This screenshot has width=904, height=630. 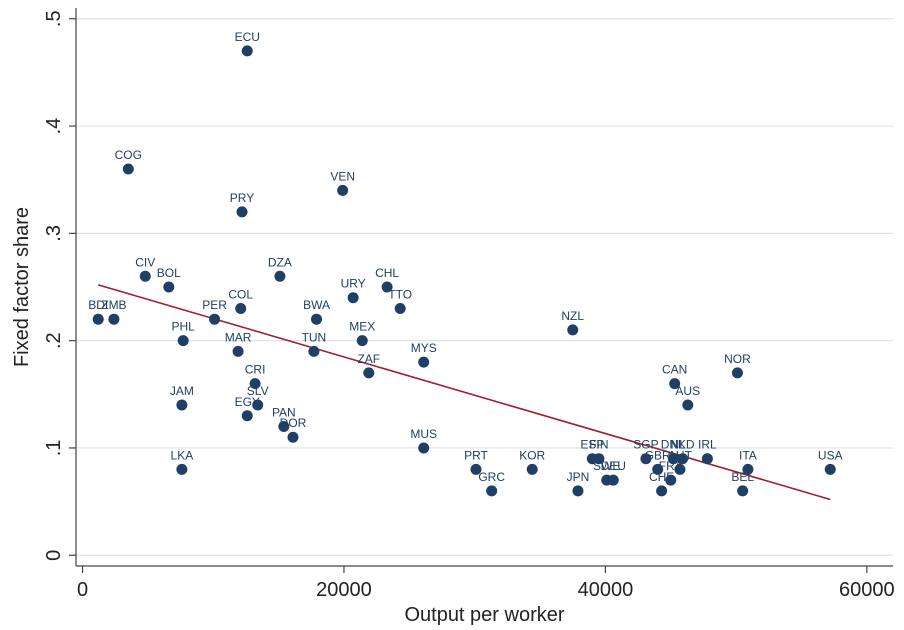 What do you see at coordinates (54, 126) in the screenshot?
I see `y-tick-label-4: .4` at bounding box center [54, 126].